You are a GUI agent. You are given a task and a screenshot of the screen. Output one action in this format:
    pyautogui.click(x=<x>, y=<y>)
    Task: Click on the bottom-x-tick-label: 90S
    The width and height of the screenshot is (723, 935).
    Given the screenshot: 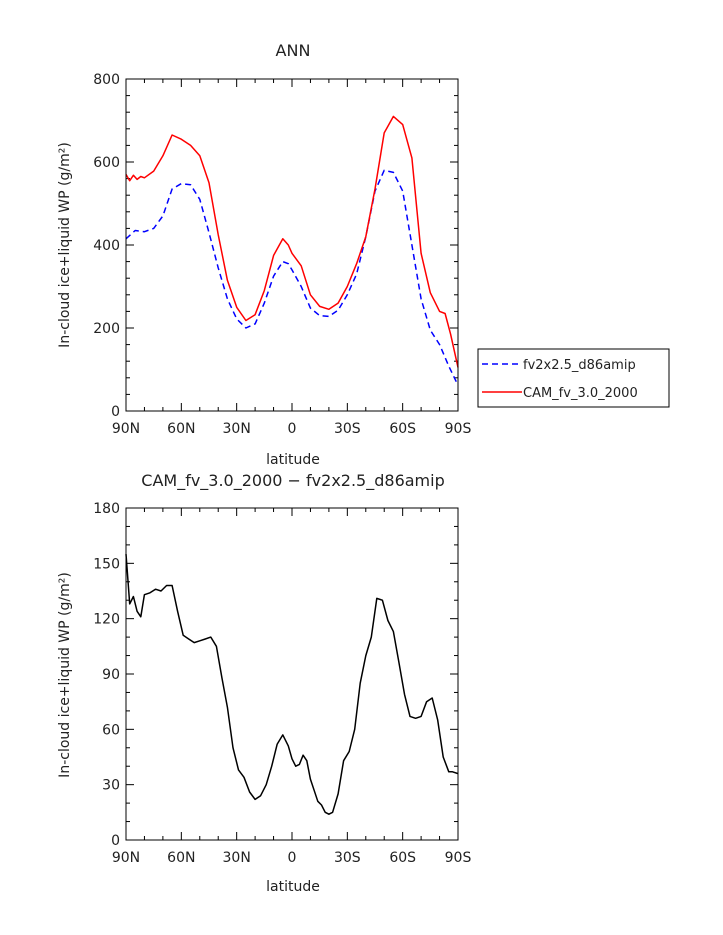 What is the action you would take?
    pyautogui.click(x=458, y=858)
    